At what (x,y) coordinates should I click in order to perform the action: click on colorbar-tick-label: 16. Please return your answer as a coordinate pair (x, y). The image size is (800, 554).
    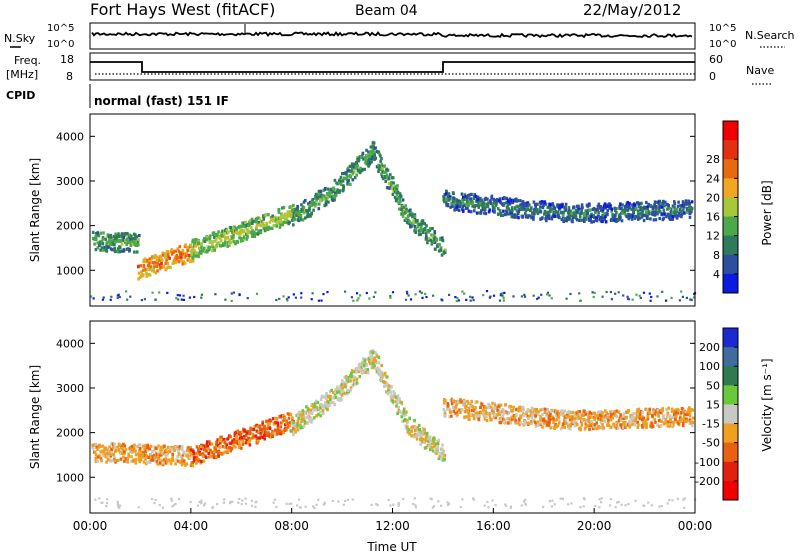
    Looking at the image, I should click on (713, 217).